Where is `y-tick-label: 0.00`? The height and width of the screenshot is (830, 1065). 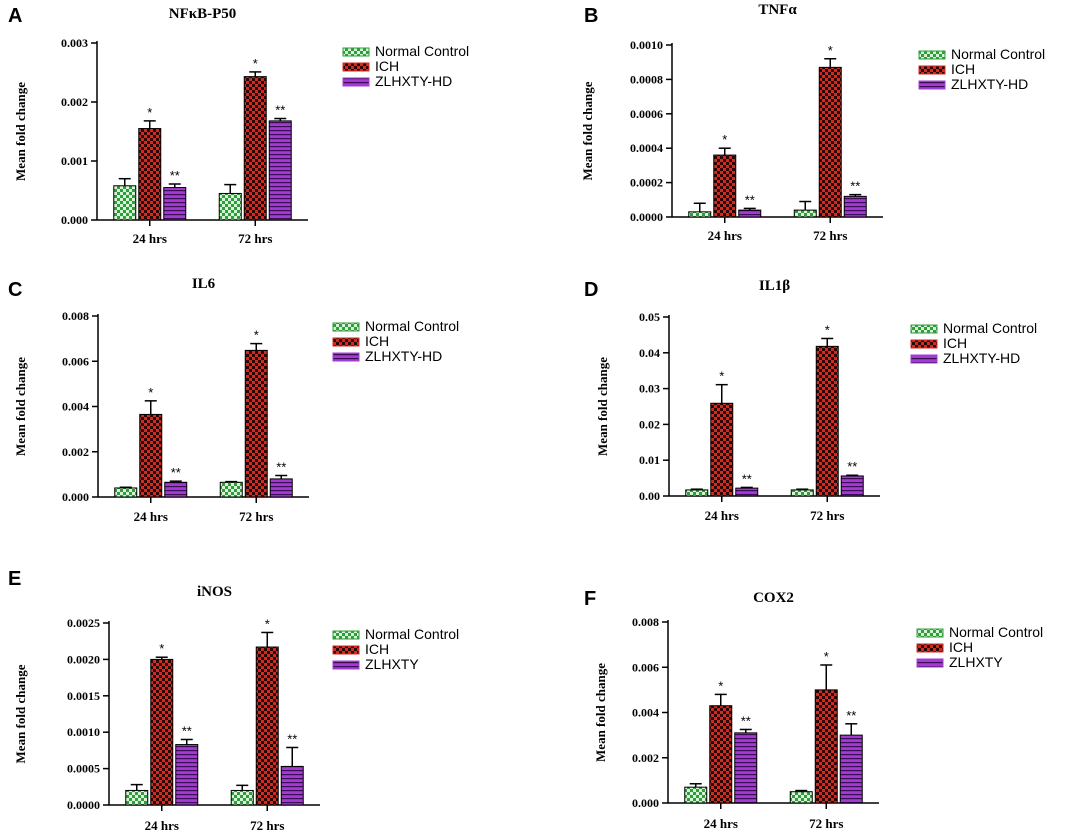
y-tick-label: 0.00 is located at coordinates (649, 496).